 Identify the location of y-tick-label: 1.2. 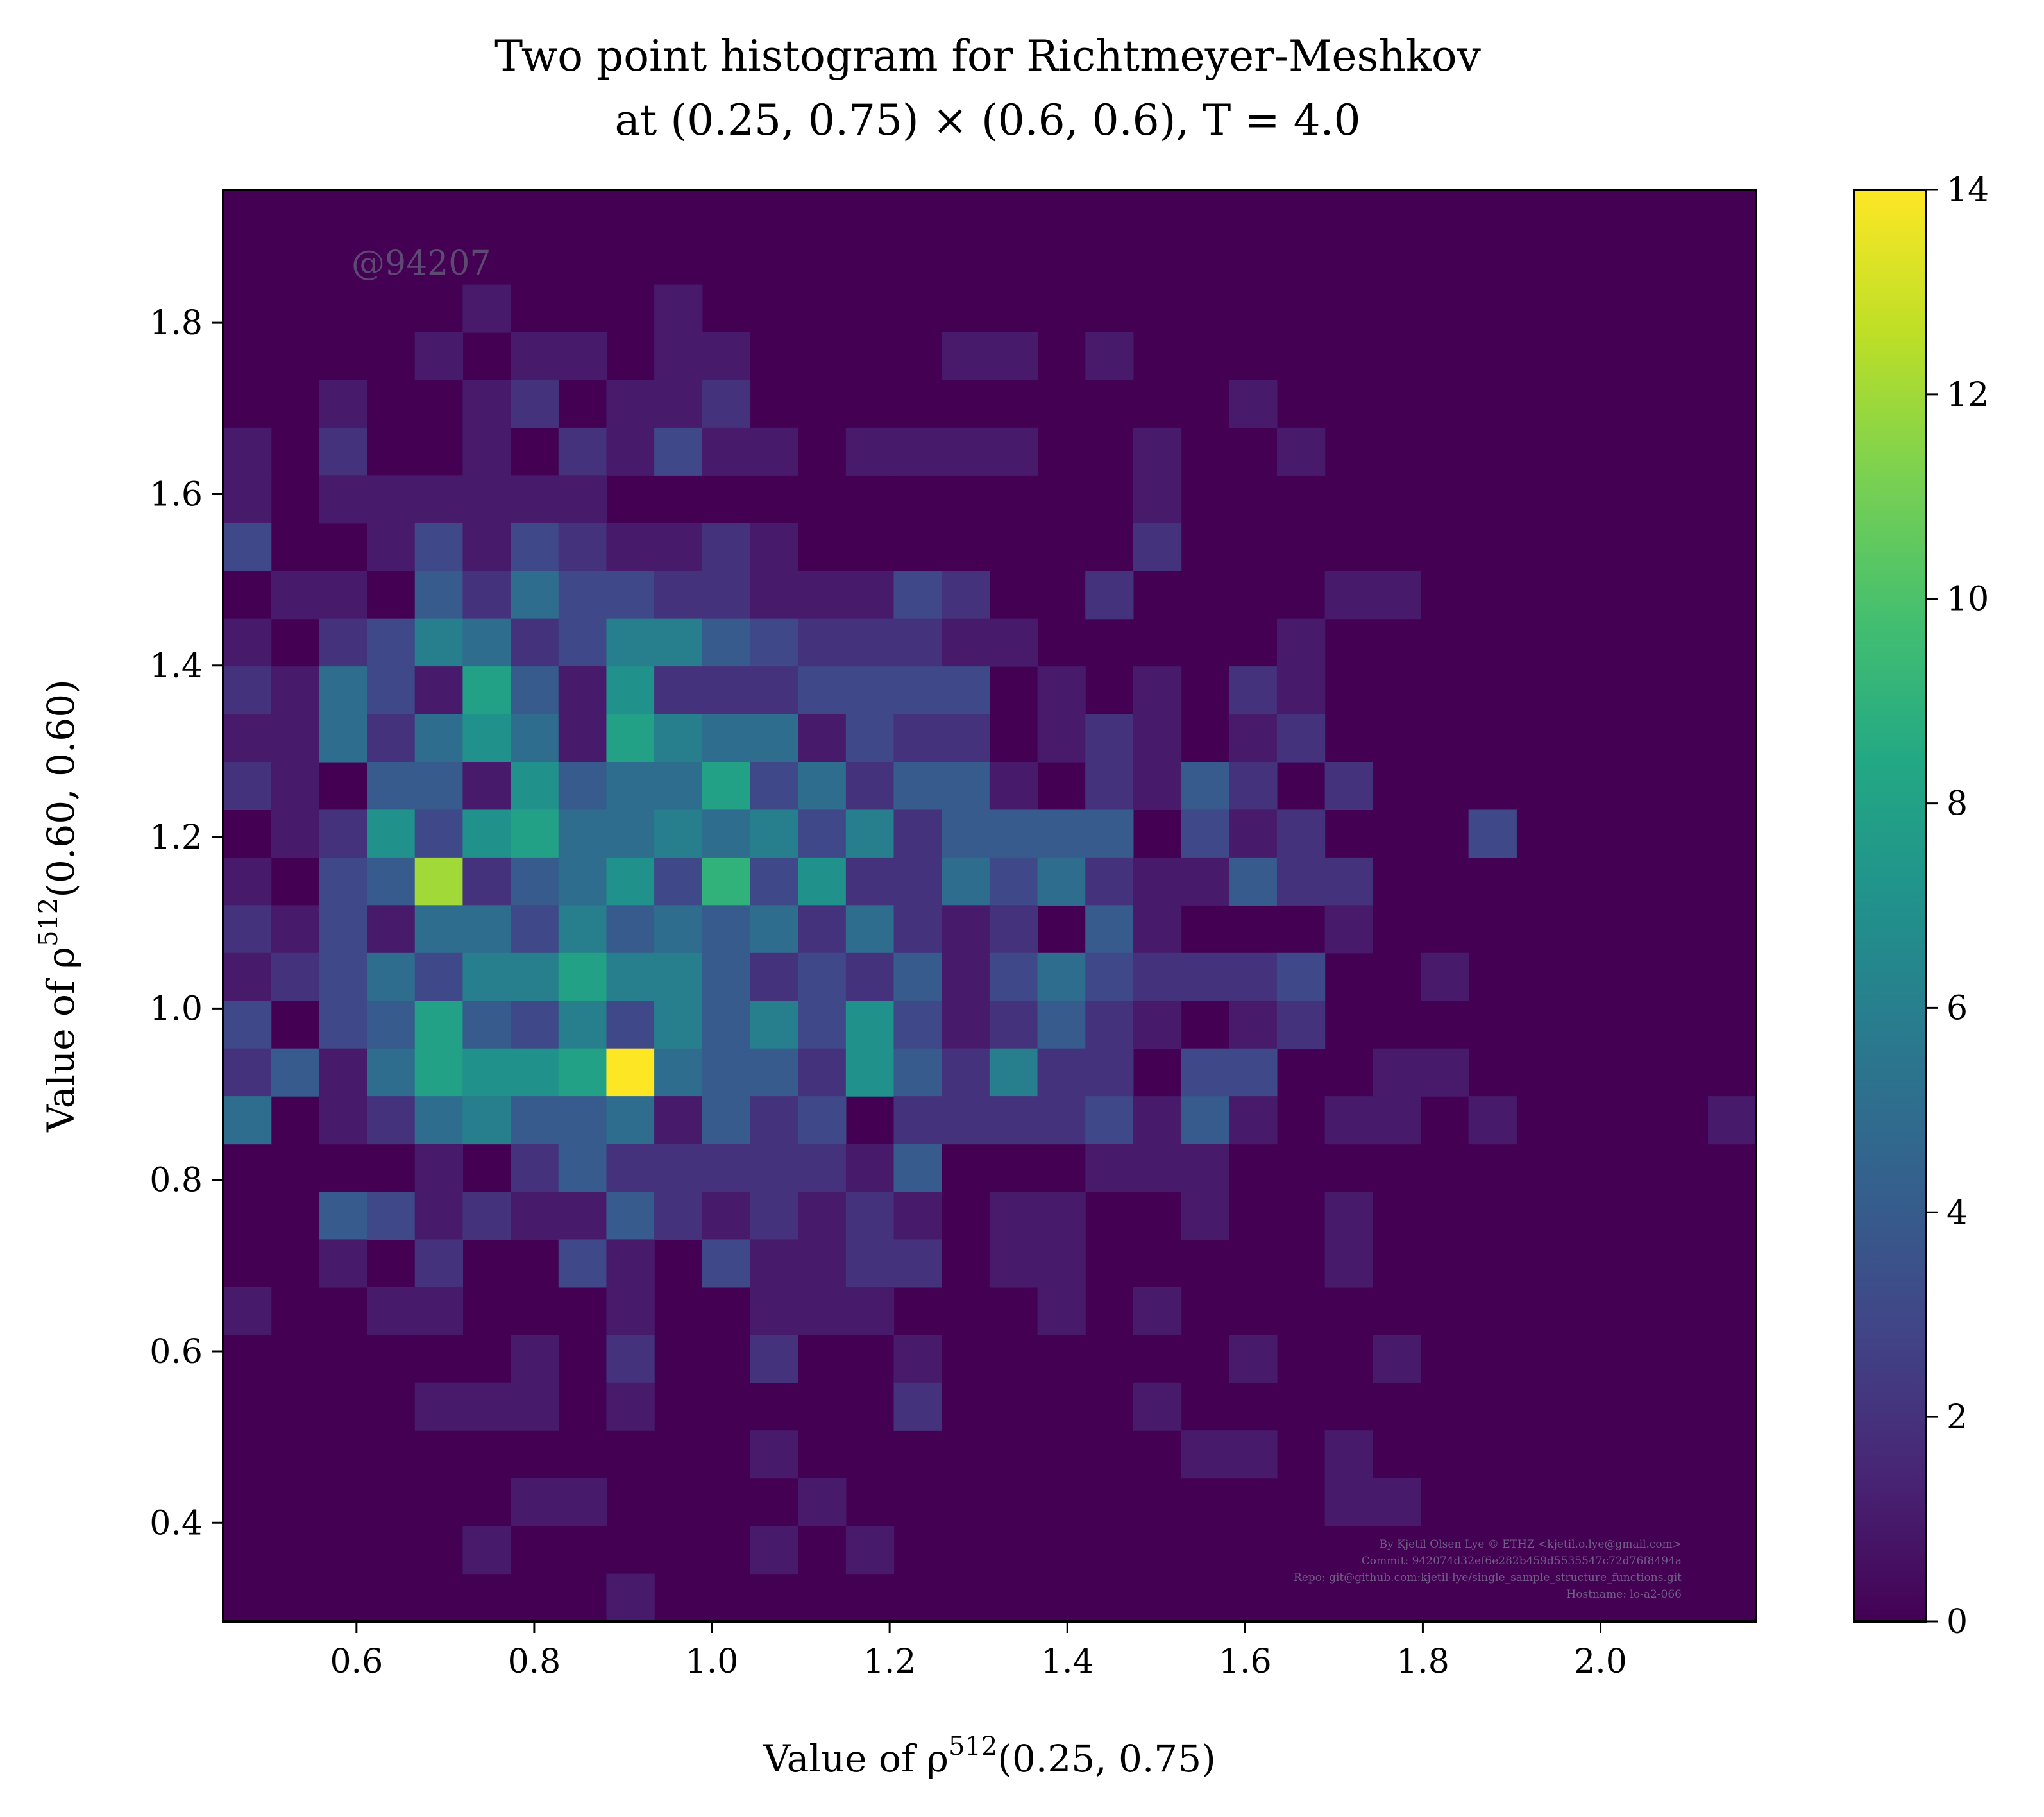
(176, 837).